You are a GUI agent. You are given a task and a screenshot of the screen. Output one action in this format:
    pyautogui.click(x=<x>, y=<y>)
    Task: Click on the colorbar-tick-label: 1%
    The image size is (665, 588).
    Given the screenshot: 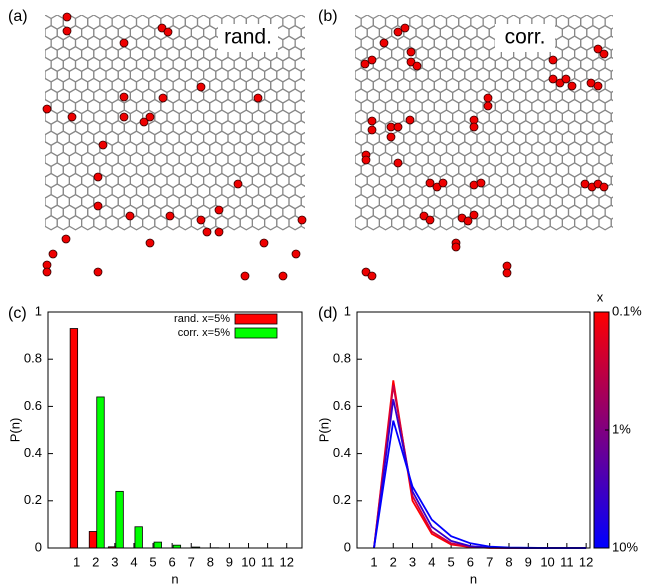 What is the action you would take?
    pyautogui.click(x=621, y=428)
    